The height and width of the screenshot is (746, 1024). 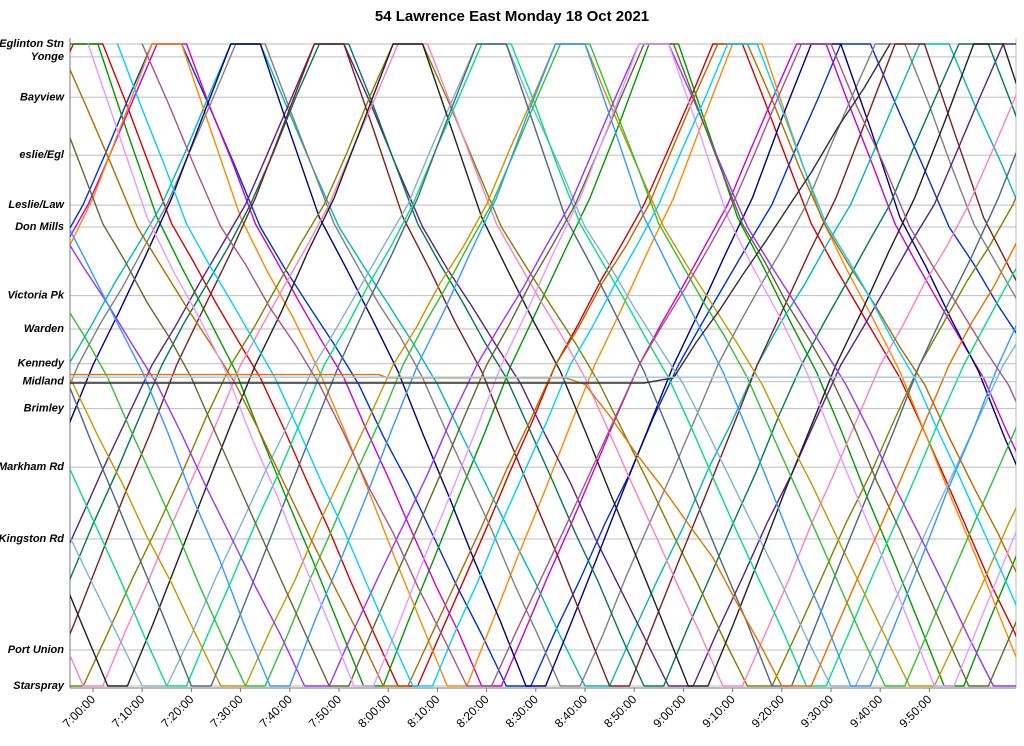 I want to click on x-tick-label: 9:20:00, so click(x=768, y=711).